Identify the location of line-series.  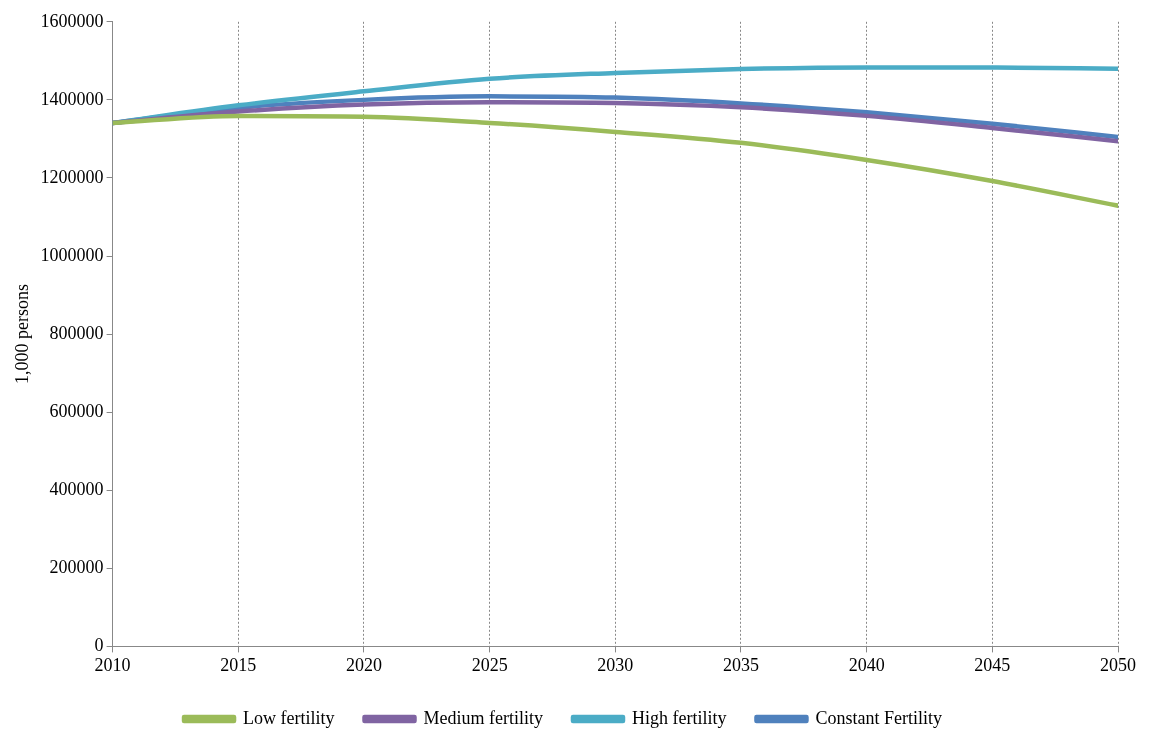
(615, 160).